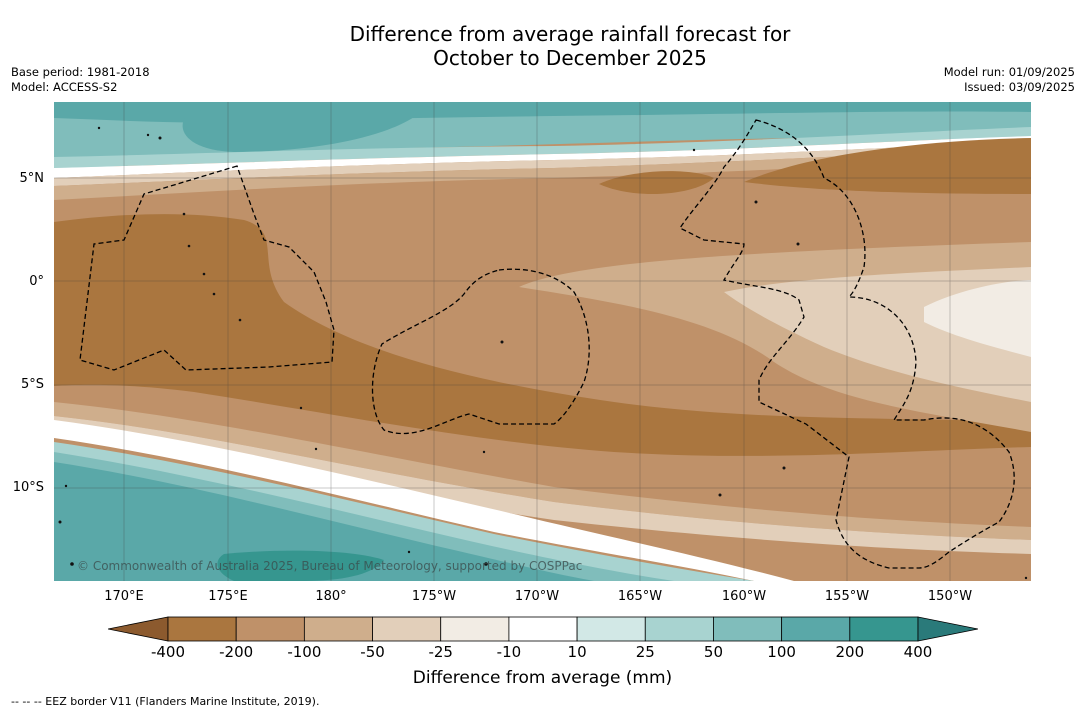  I want to click on lat-label-0: 0°, so click(36, 281).